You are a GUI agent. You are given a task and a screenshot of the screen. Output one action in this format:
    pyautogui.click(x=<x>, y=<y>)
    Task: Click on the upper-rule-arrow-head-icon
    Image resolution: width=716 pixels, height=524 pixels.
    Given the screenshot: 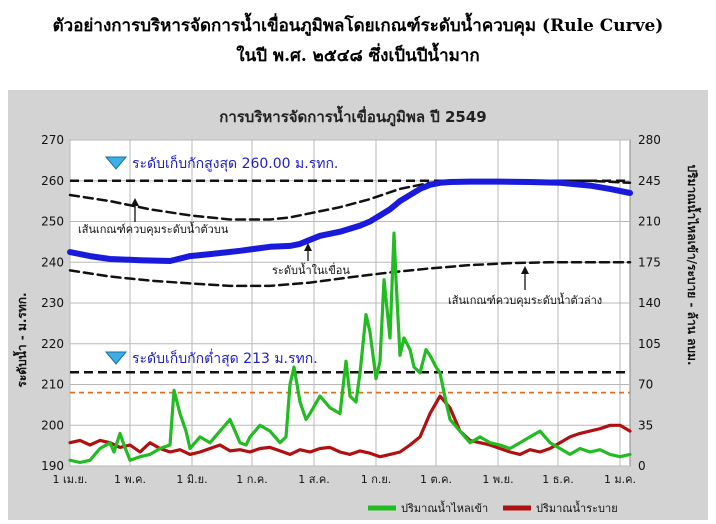 What is the action you would take?
    pyautogui.click(x=135, y=202)
    